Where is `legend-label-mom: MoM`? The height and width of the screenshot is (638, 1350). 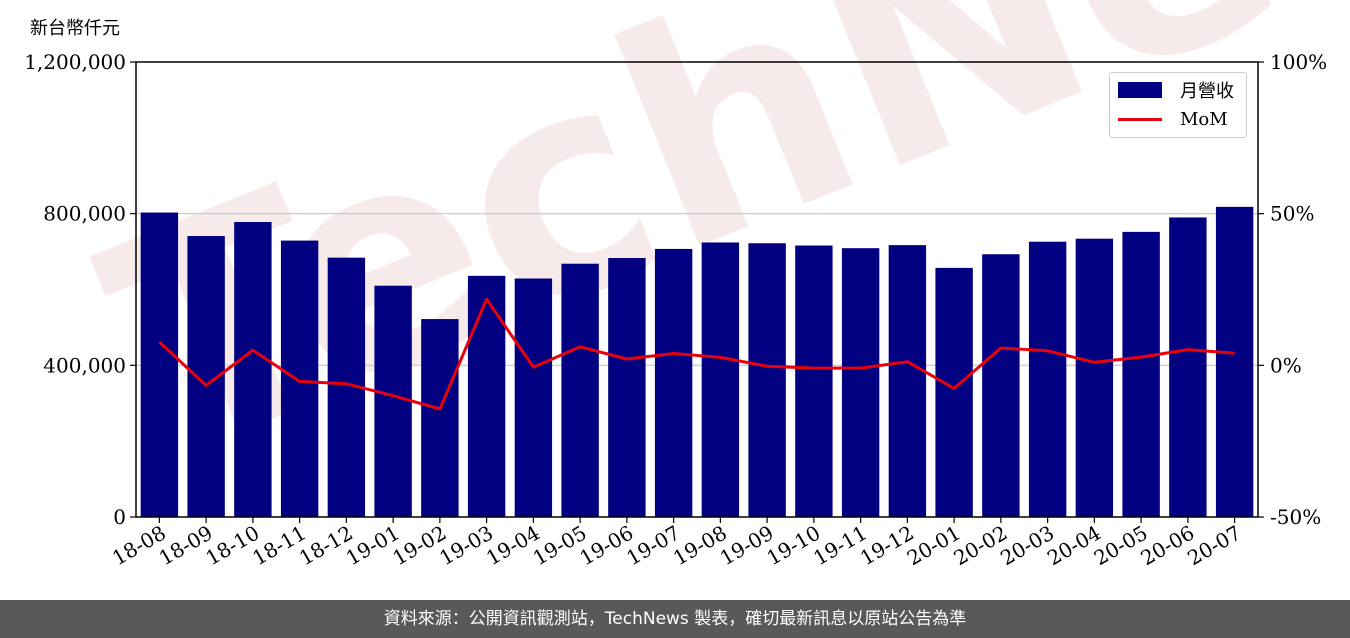 legend-label-mom: MoM is located at coordinates (1204, 119).